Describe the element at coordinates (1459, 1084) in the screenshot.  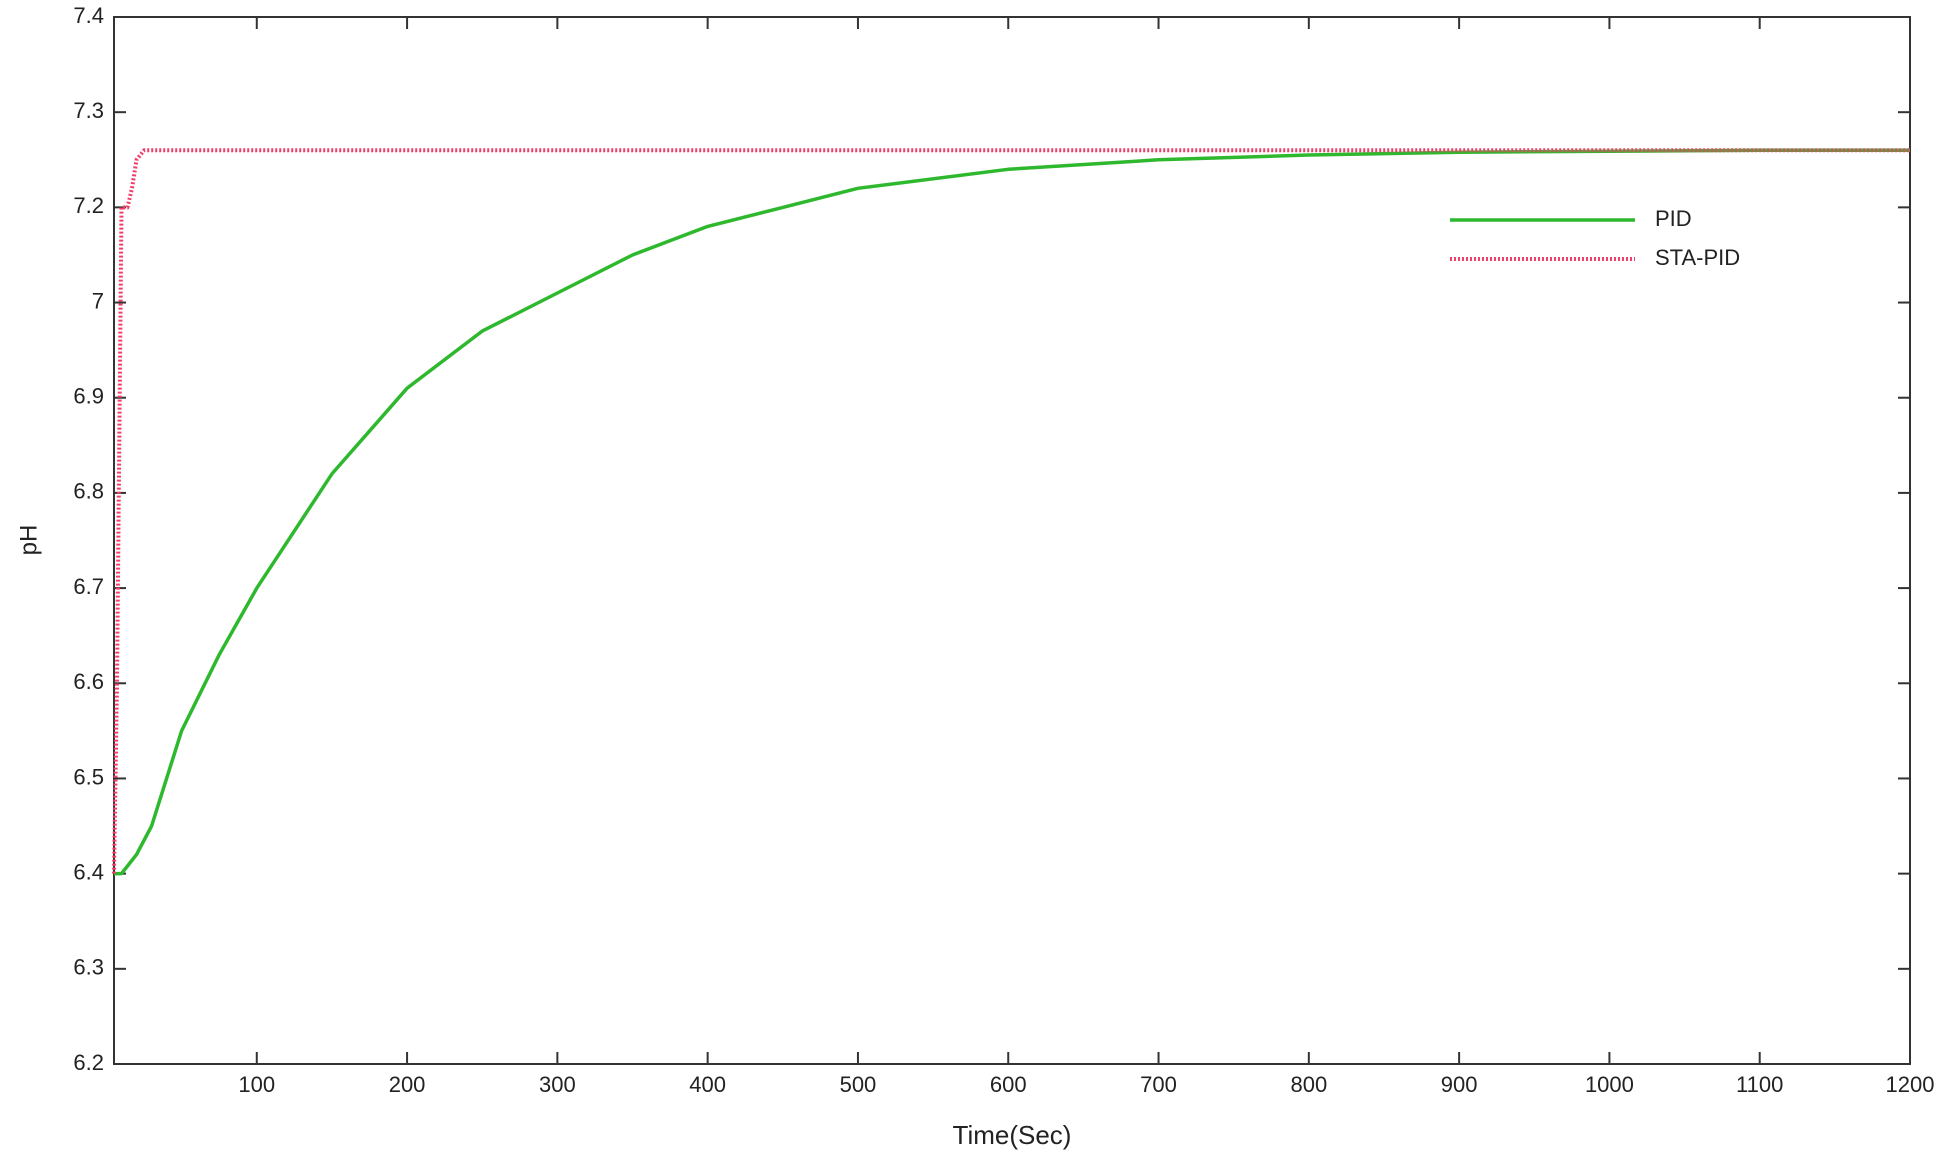
I see `x-tick-label: 900` at that location.